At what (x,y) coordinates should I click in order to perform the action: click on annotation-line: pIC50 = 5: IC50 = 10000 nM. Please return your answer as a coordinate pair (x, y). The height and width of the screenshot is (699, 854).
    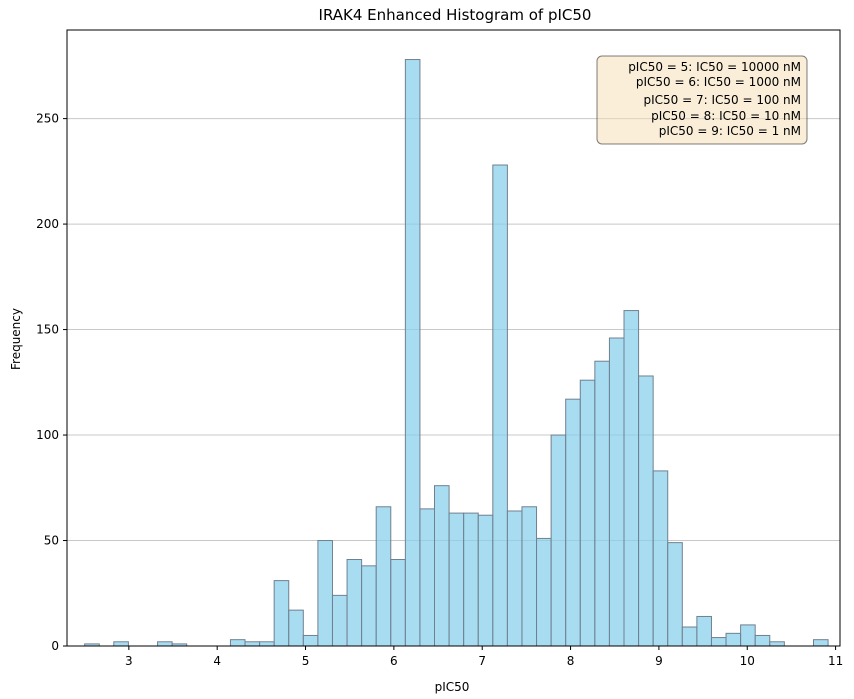
    Looking at the image, I should click on (714, 67).